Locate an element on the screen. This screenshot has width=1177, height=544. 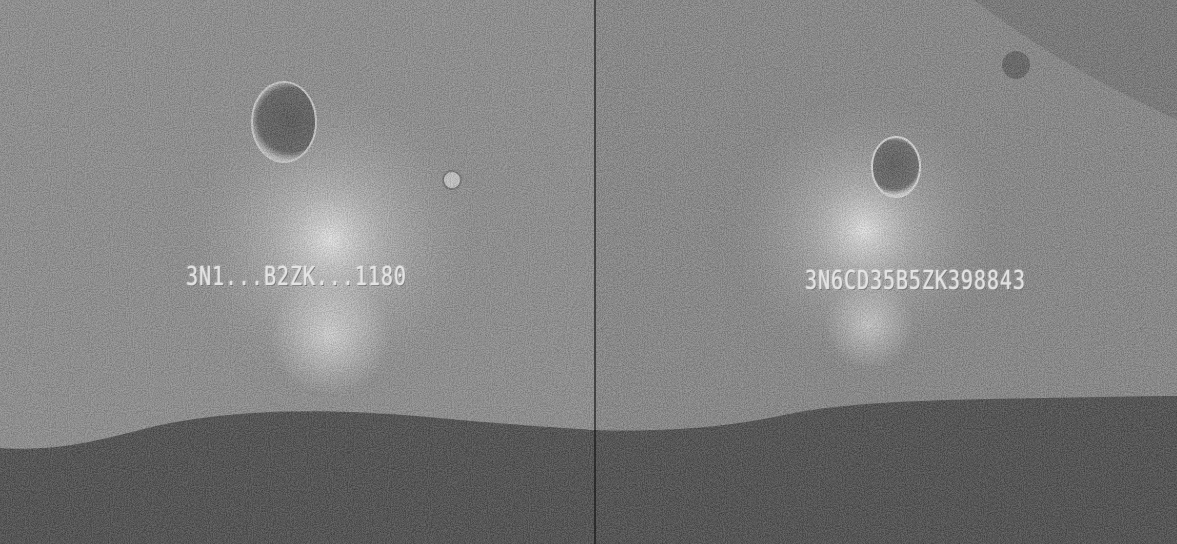
panel-divider is located at coordinates (595, 272).